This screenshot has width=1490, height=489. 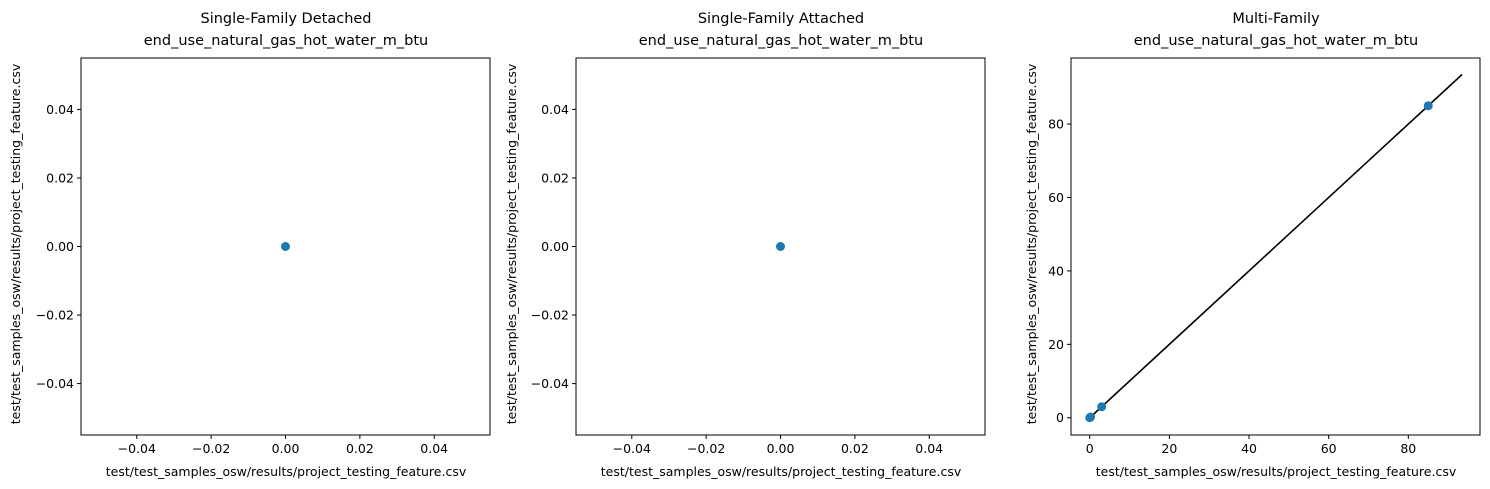 I want to click on x-tick-label: 80, so click(x=1408, y=448).